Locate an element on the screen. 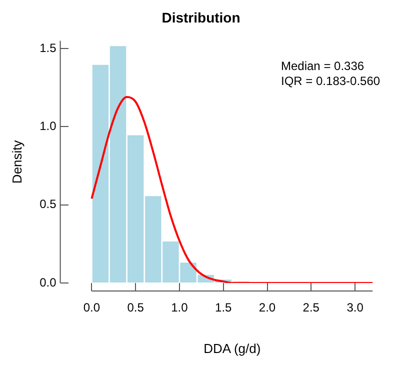 The width and height of the screenshot is (400, 369). x-tick-label: 1.0 is located at coordinates (179, 307).